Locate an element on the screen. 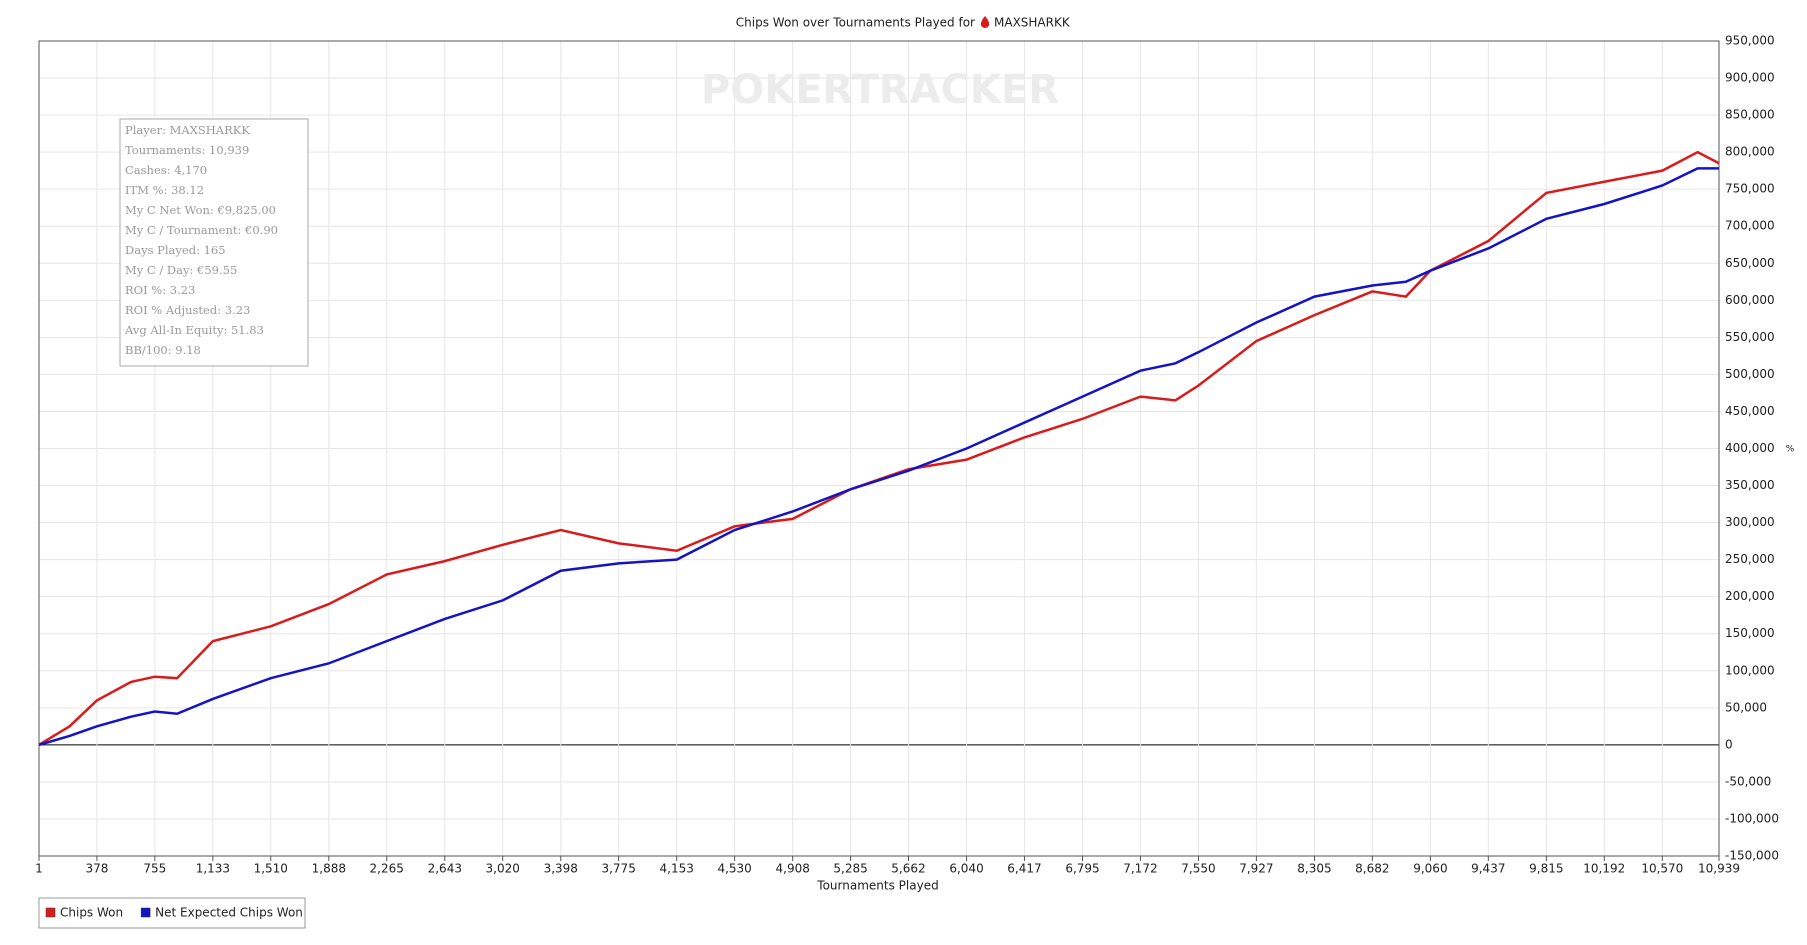 The height and width of the screenshot is (945, 1807). y-tick-label: 550,000 is located at coordinates (1750, 337).